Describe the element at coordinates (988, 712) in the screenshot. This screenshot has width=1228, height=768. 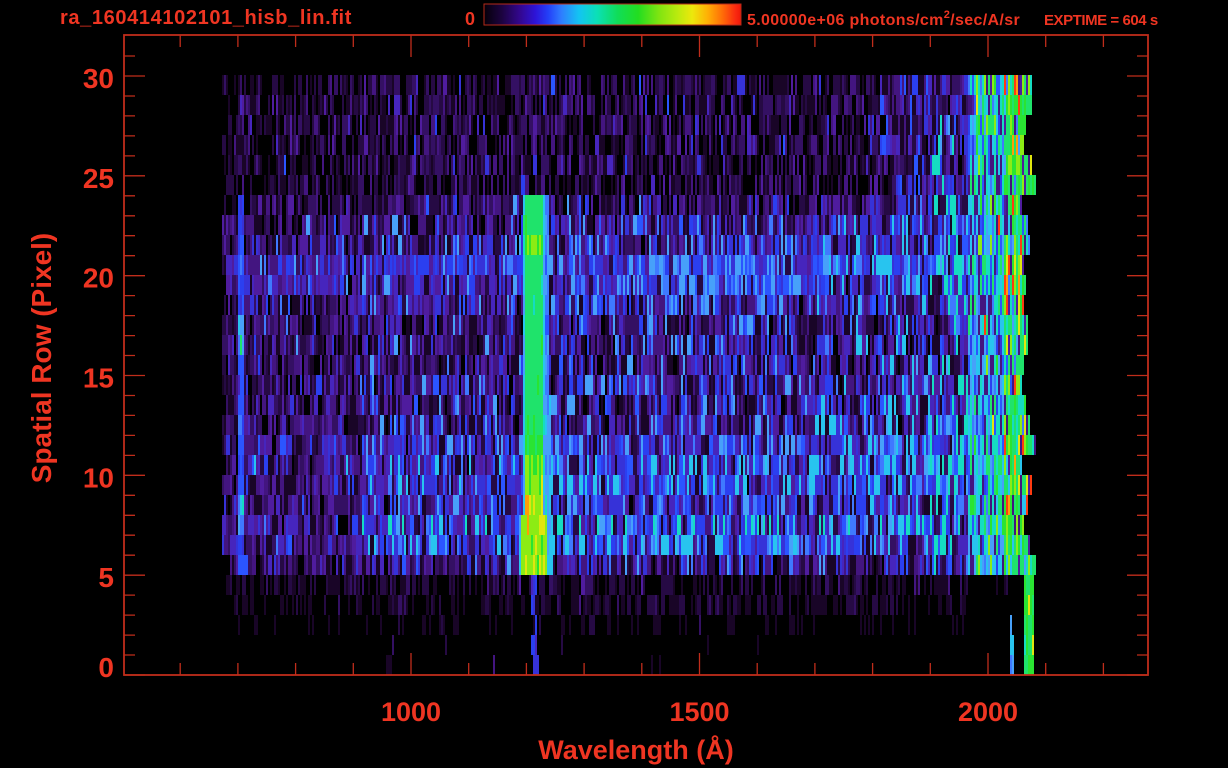
I see `svg-text: 2000` at that location.